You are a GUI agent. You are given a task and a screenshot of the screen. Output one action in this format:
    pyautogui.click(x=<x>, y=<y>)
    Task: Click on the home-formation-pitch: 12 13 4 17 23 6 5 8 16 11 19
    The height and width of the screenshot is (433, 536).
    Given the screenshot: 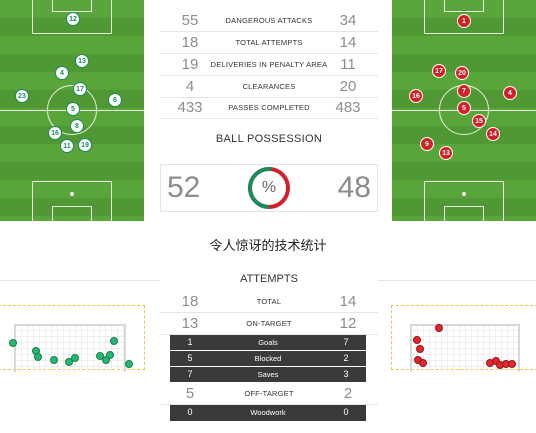 What is the action you would take?
    pyautogui.click(x=72, y=110)
    